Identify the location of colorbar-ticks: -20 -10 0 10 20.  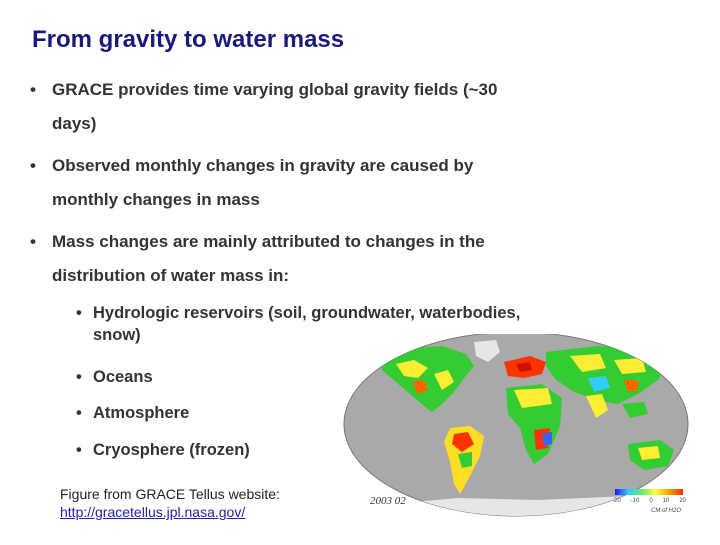
(649, 501).